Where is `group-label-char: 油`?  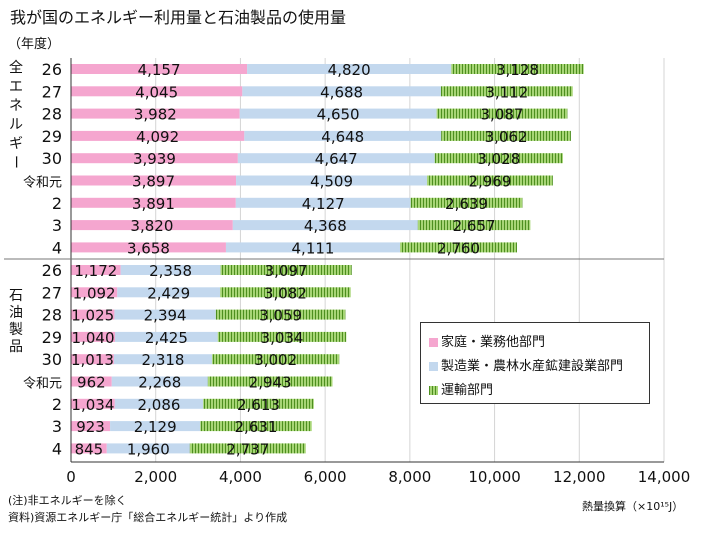
group-label-char: 油 is located at coordinates (16, 313).